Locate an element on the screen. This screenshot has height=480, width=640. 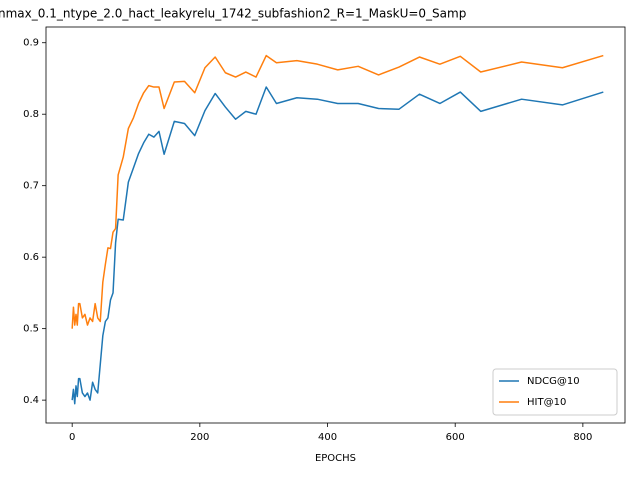
y-tick-label: 0.6 is located at coordinates (31, 257).